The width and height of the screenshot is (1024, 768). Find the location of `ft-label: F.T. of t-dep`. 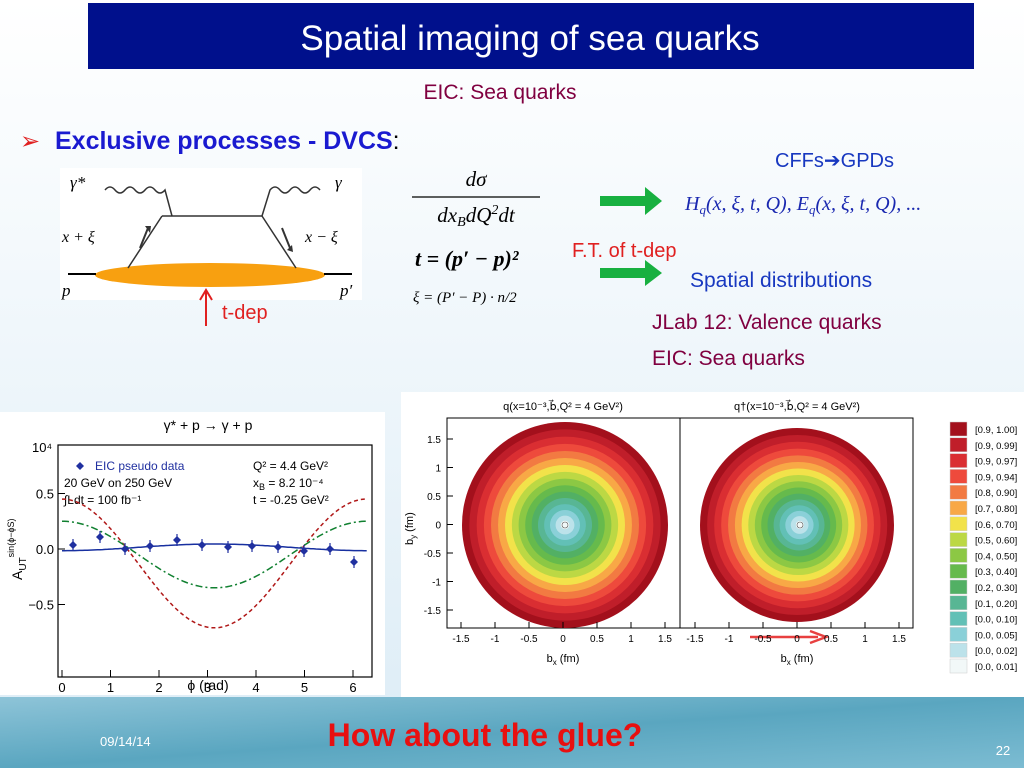

ft-label: F.T. of t-dep is located at coordinates (624, 251).